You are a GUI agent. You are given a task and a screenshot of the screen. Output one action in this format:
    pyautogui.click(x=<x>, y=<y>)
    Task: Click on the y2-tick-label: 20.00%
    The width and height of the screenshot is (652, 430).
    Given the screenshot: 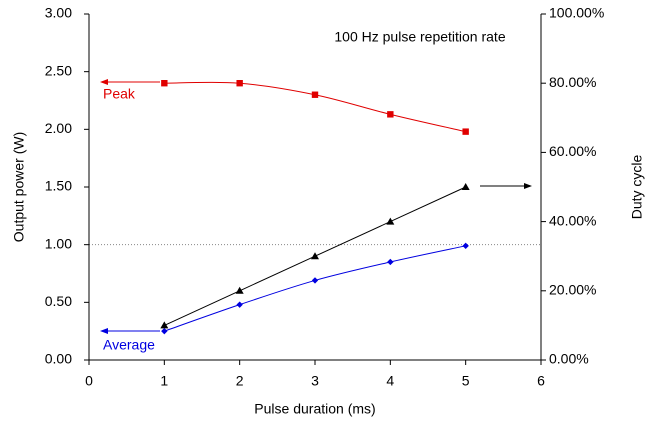 What is the action you would take?
    pyautogui.click(x=572, y=290)
    